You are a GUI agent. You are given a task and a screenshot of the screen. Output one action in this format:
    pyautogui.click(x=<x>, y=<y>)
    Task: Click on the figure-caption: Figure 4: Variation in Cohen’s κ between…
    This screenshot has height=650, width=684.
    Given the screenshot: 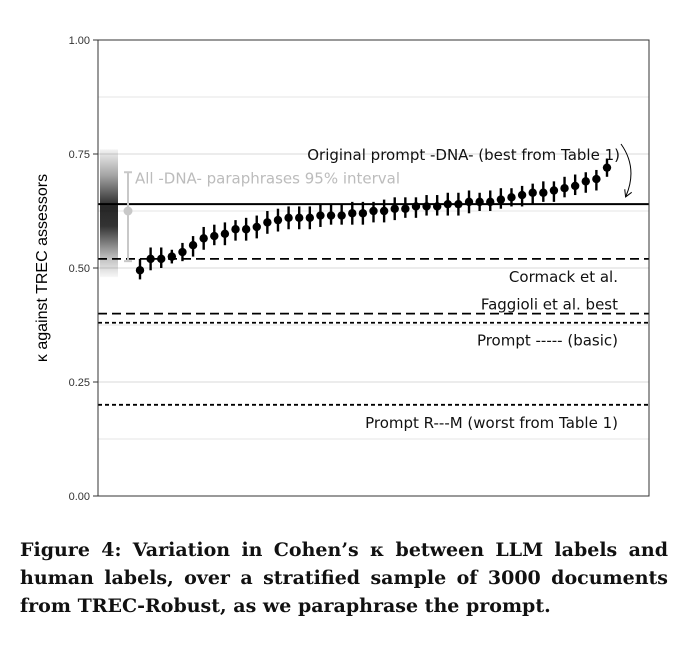 What is the action you would take?
    pyautogui.click(x=344, y=578)
    